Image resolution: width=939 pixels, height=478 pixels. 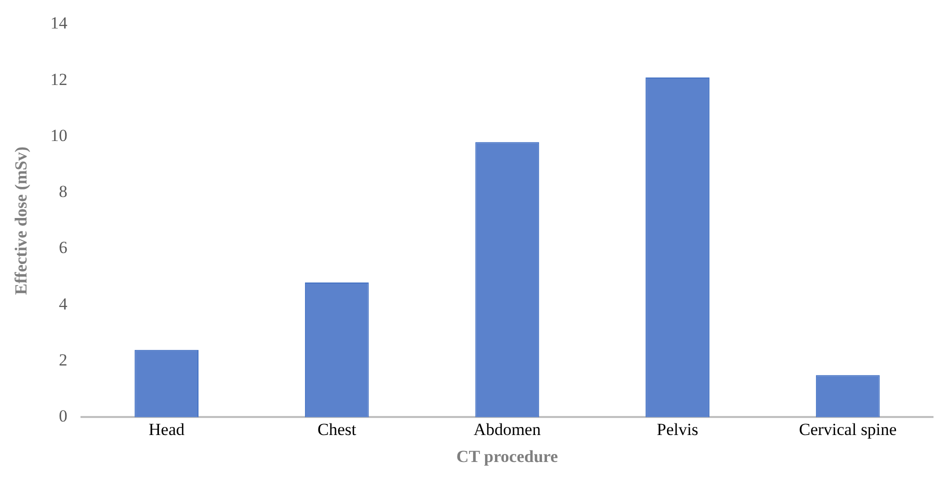 I want to click on y-tick-label: 6, so click(x=63, y=248).